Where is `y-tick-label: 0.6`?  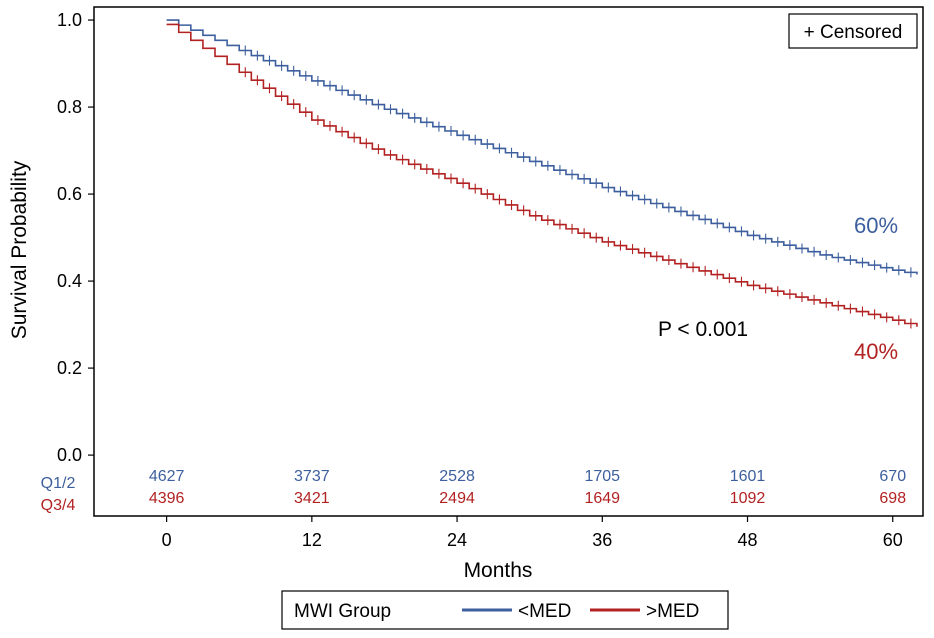 y-tick-label: 0.6 is located at coordinates (69, 194).